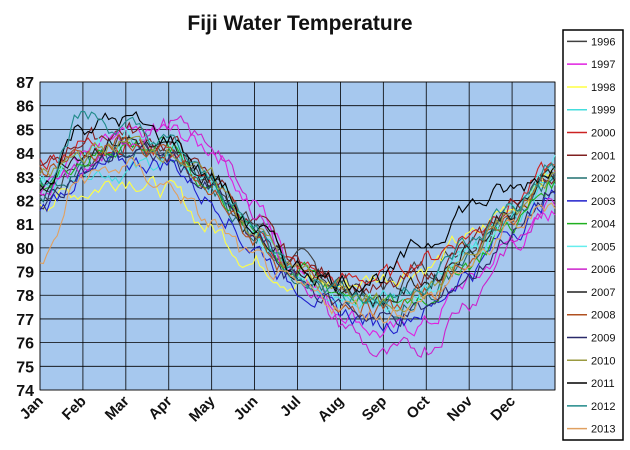 The height and width of the screenshot is (450, 630). What do you see at coordinates (603, 270) in the screenshot?
I see `legend-label: 2006` at bounding box center [603, 270].